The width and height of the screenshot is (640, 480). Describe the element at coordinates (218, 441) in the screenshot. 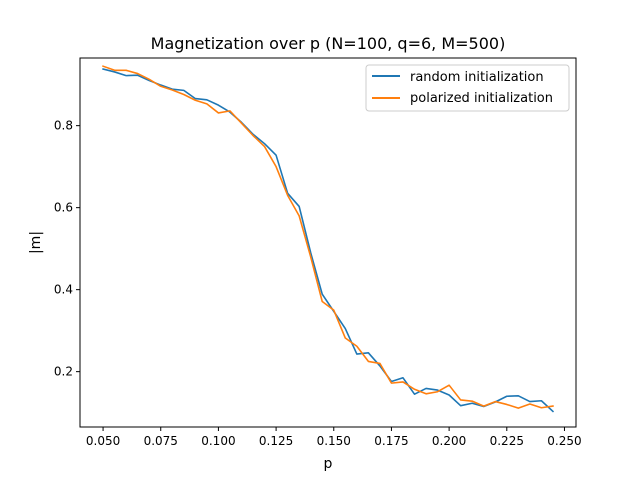

I see `x-tick-label: 0.100` at that location.